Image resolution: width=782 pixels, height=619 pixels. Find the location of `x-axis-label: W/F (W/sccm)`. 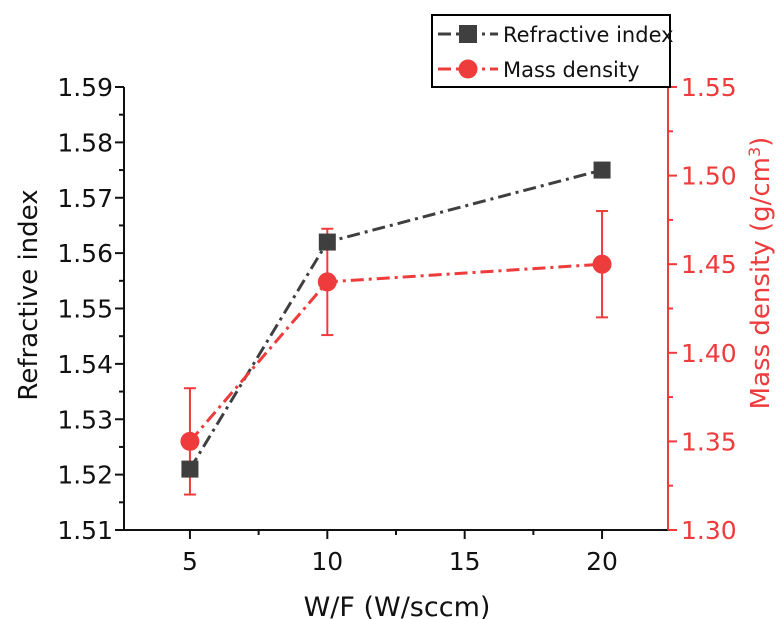

x-axis-label: W/F (W/sccm) is located at coordinates (397, 605).